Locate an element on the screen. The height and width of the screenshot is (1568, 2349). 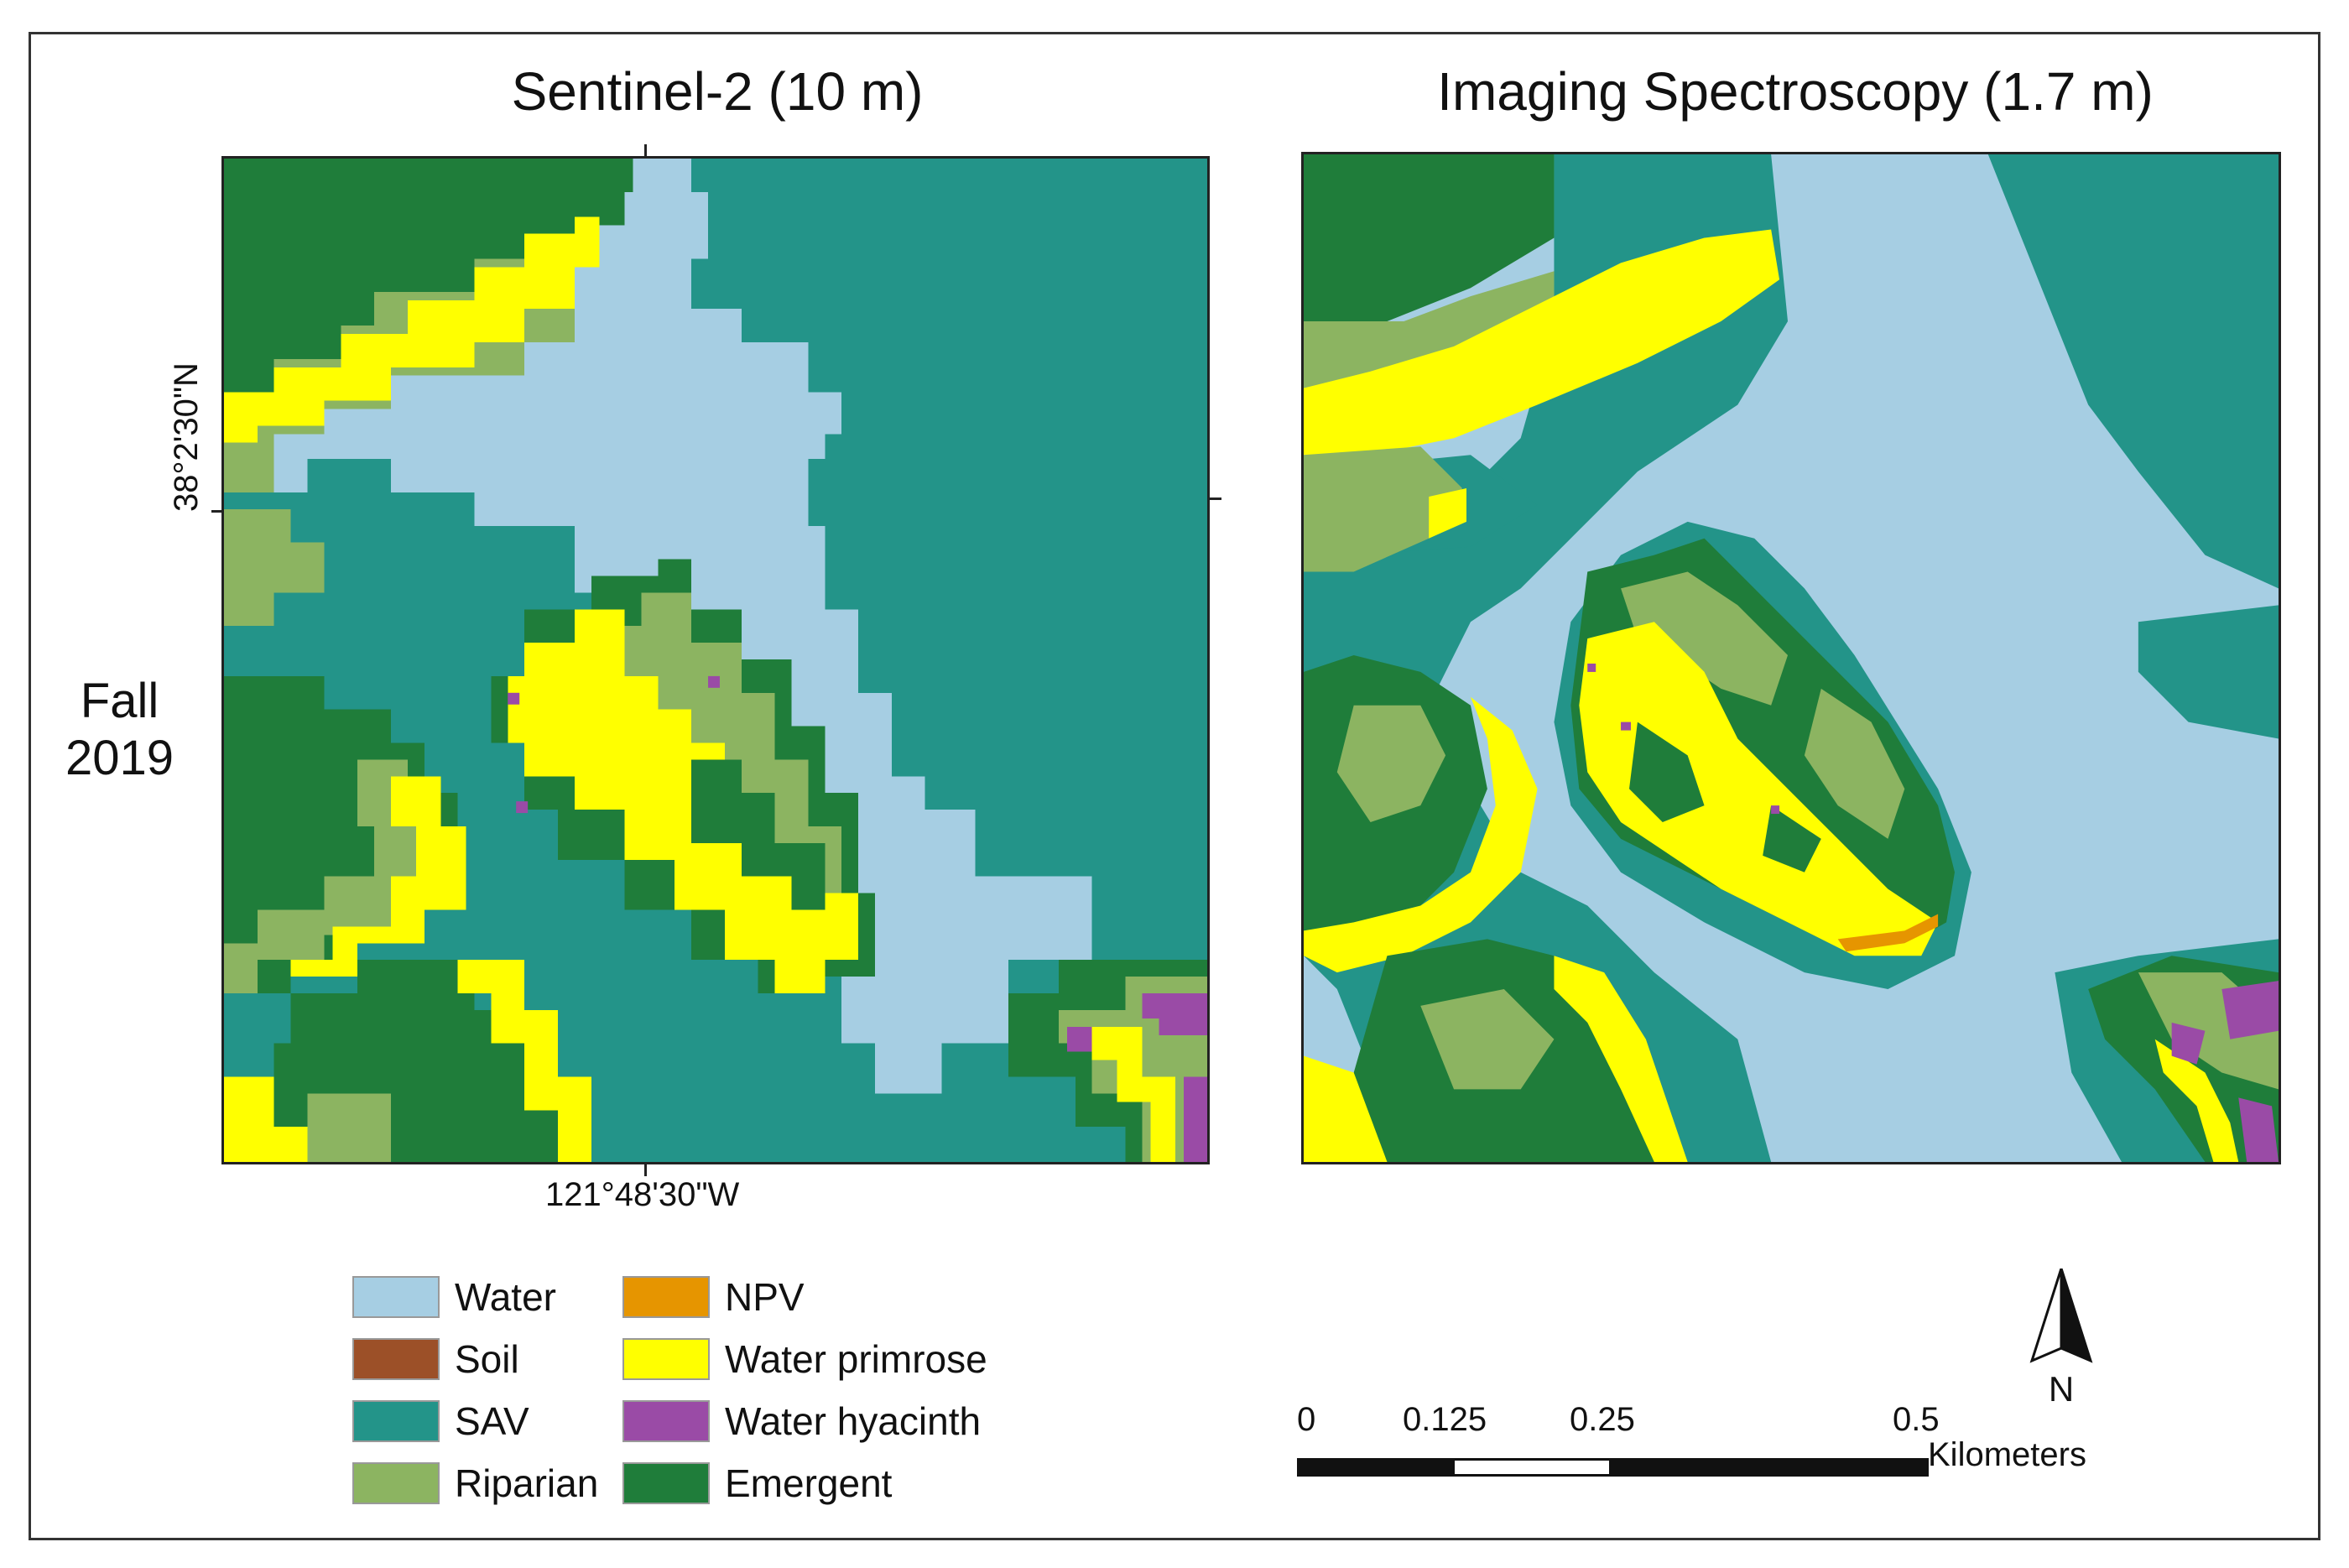
legend-label-water-primrose: Water primrose is located at coordinates (856, 1359).